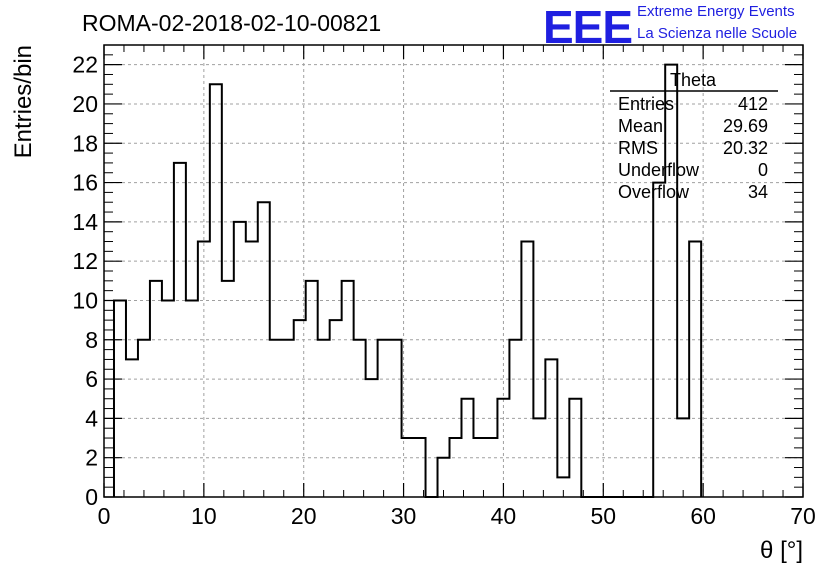 The height and width of the screenshot is (572, 836). Describe the element at coordinates (659, 170) in the screenshot. I see `stats-label: Underflow` at that location.